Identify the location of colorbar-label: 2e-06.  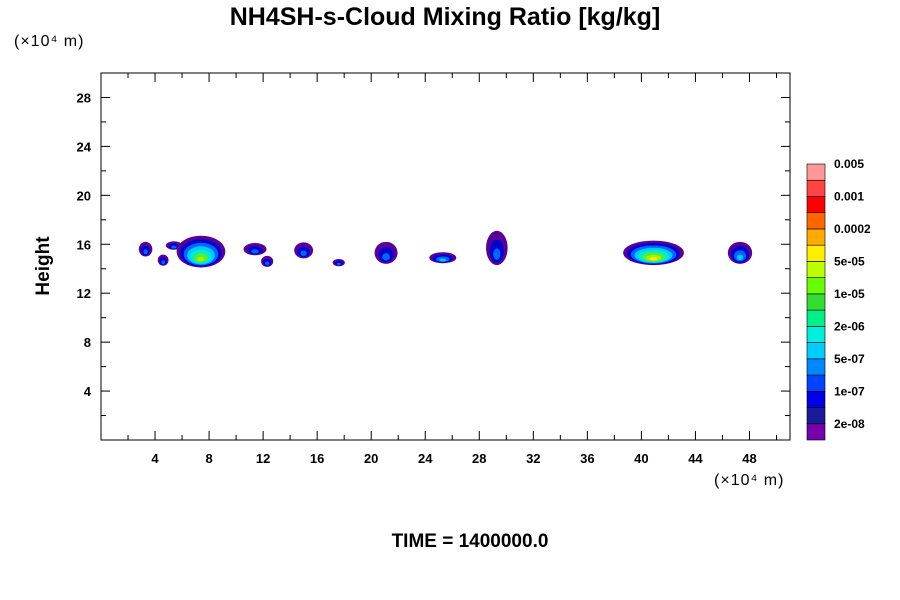
(849, 326).